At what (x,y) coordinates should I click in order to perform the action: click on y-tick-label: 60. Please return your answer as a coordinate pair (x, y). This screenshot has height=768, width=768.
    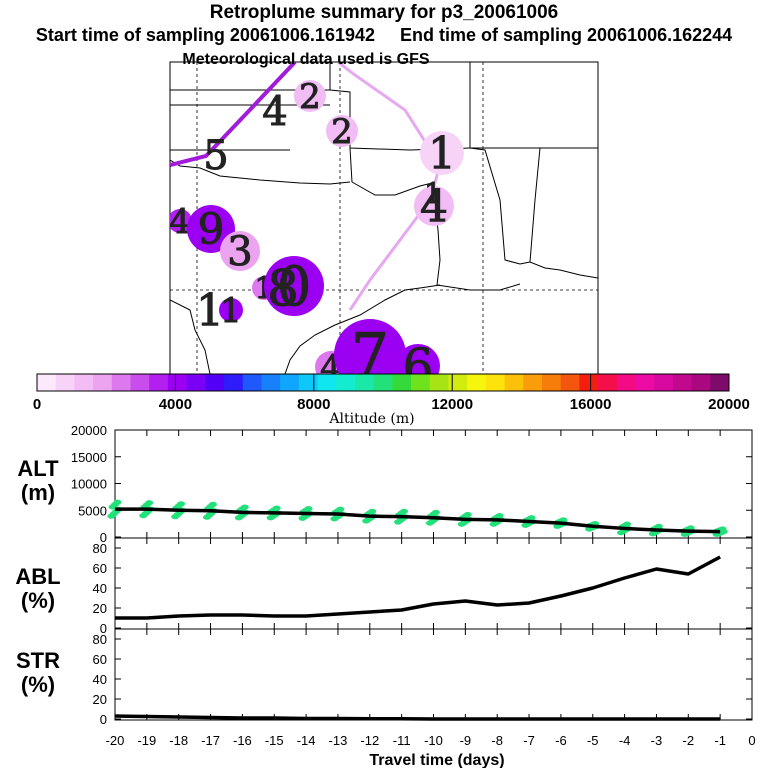
    Looking at the image, I should click on (100, 568).